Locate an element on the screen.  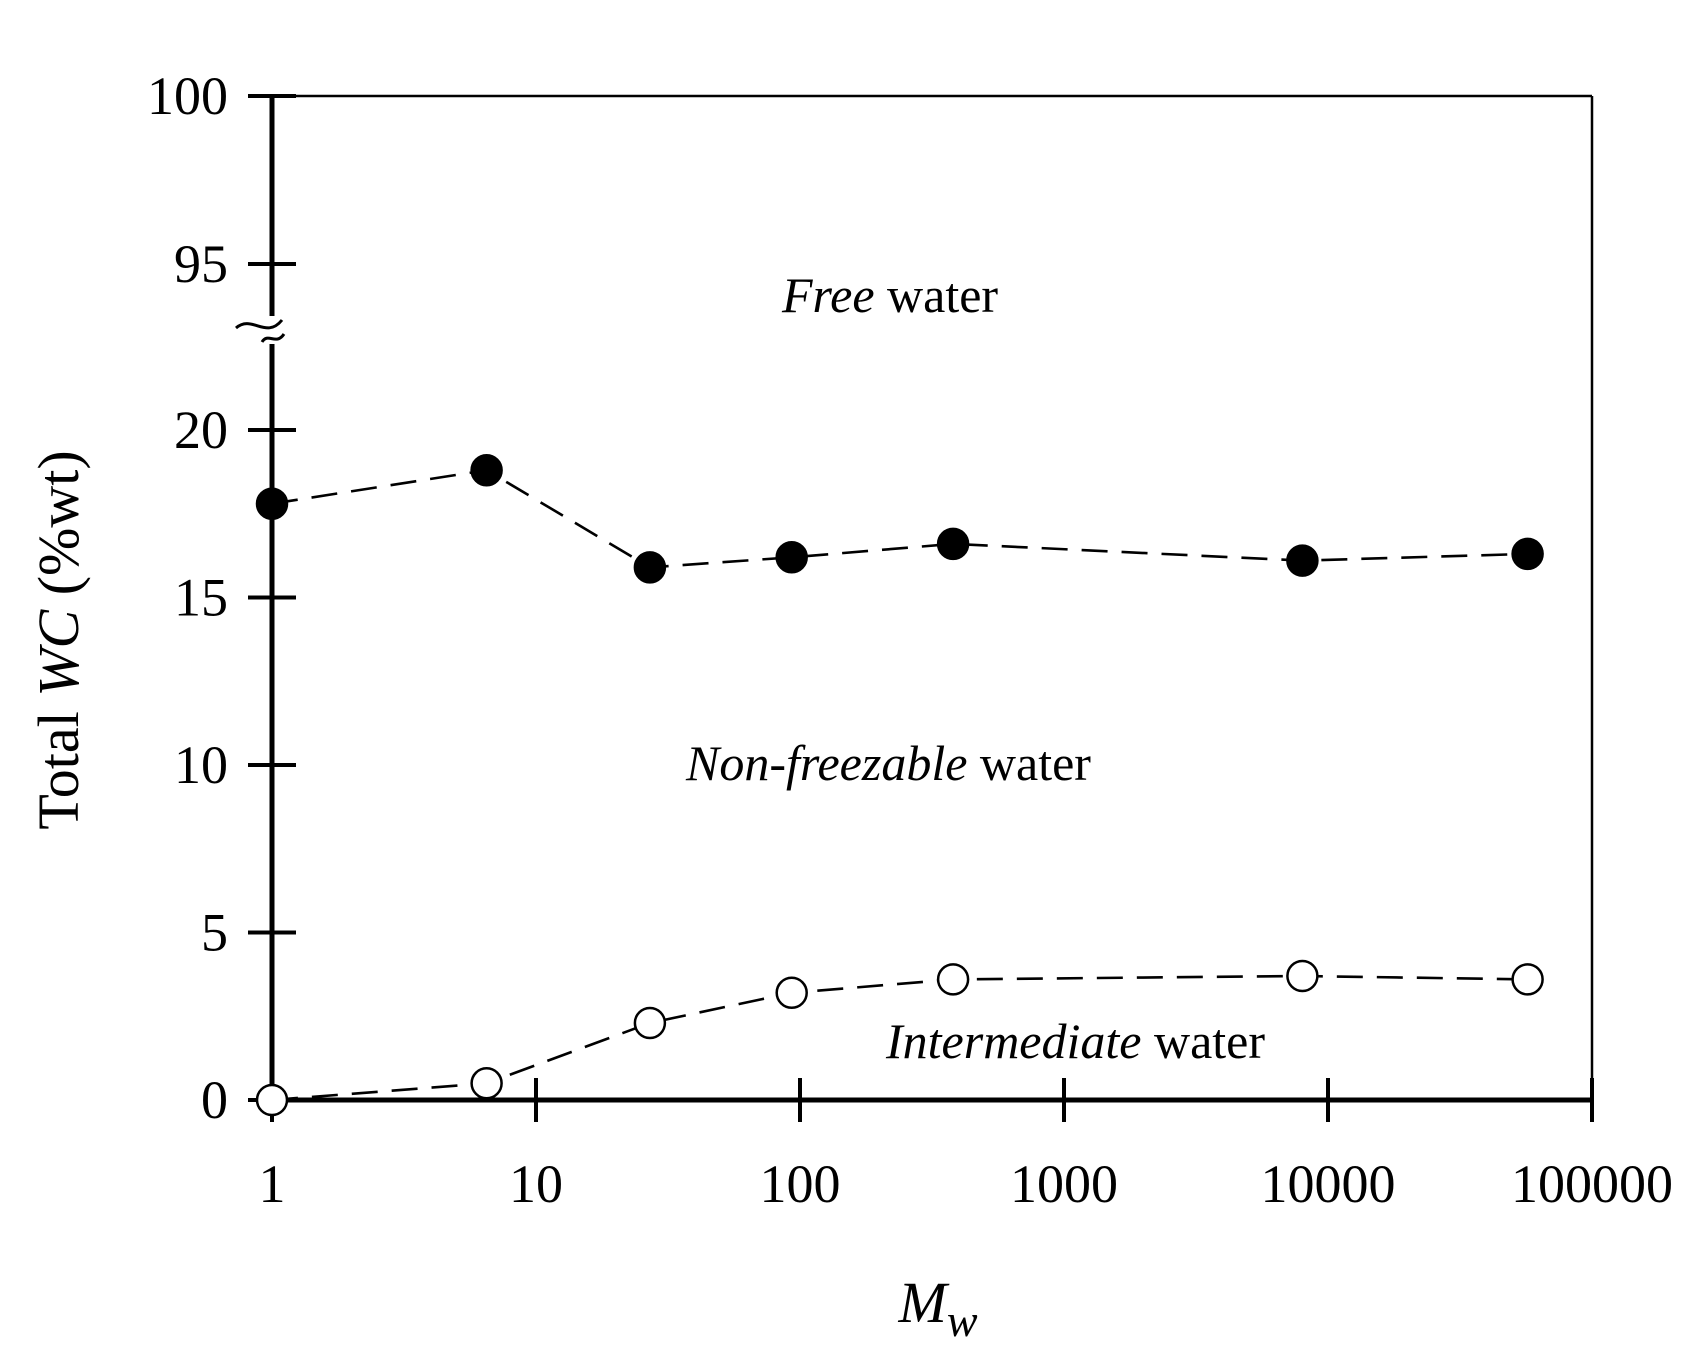
y-axis-title-suffix: (%wt) is located at coordinates (58, 529).